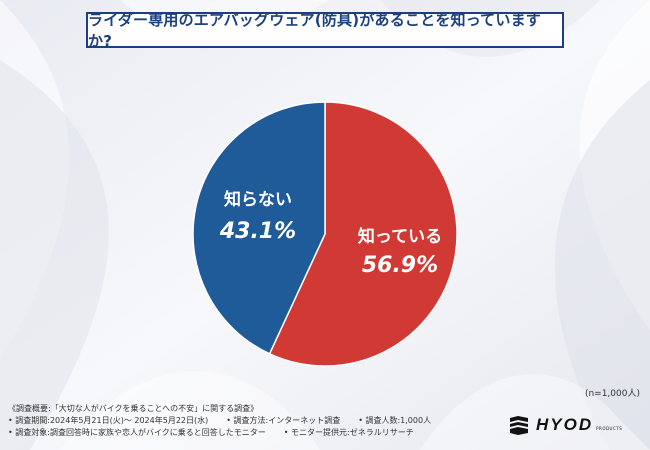  I want to click on hyod-logo: HYOD PRODUCTS, so click(574, 425).